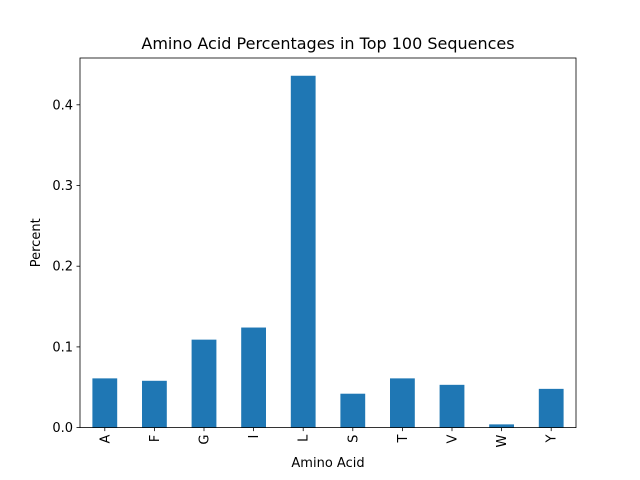  I want to click on x-tick-label: L, so click(304, 438).